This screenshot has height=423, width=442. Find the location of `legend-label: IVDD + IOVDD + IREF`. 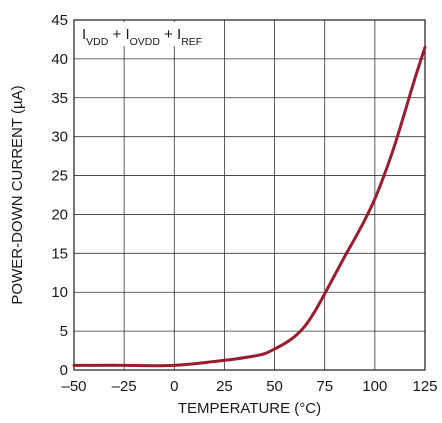

legend-label: IVDD + IOVDD + IREF is located at coordinates (142, 37).